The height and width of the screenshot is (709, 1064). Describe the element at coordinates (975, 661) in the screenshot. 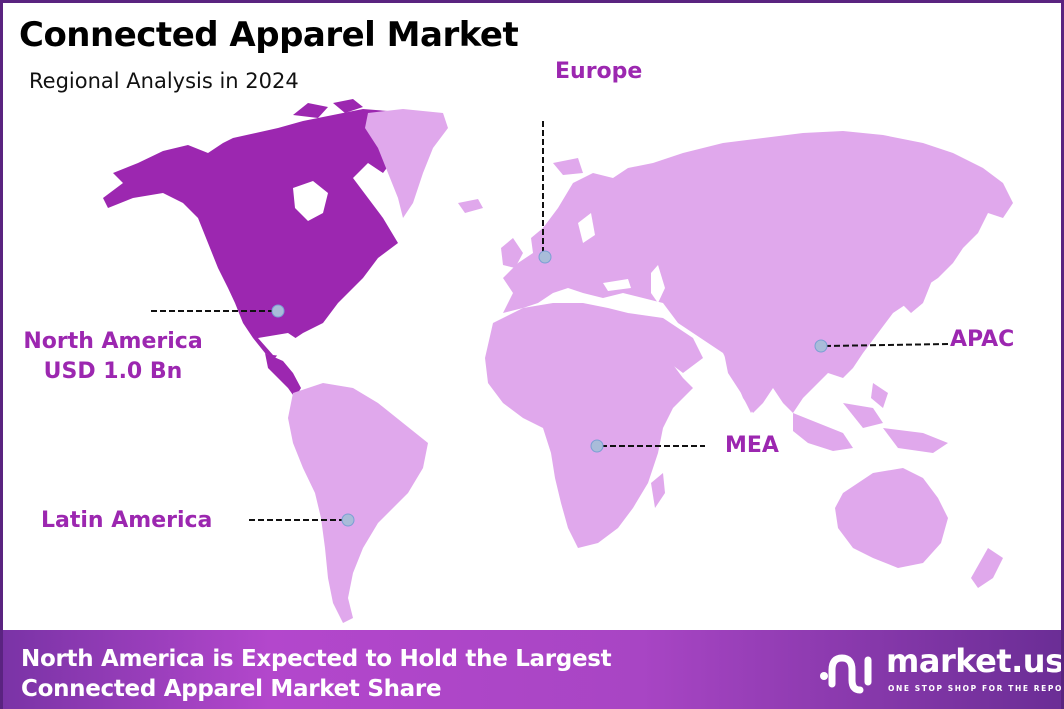

I see `brand-name: market.us` at that location.